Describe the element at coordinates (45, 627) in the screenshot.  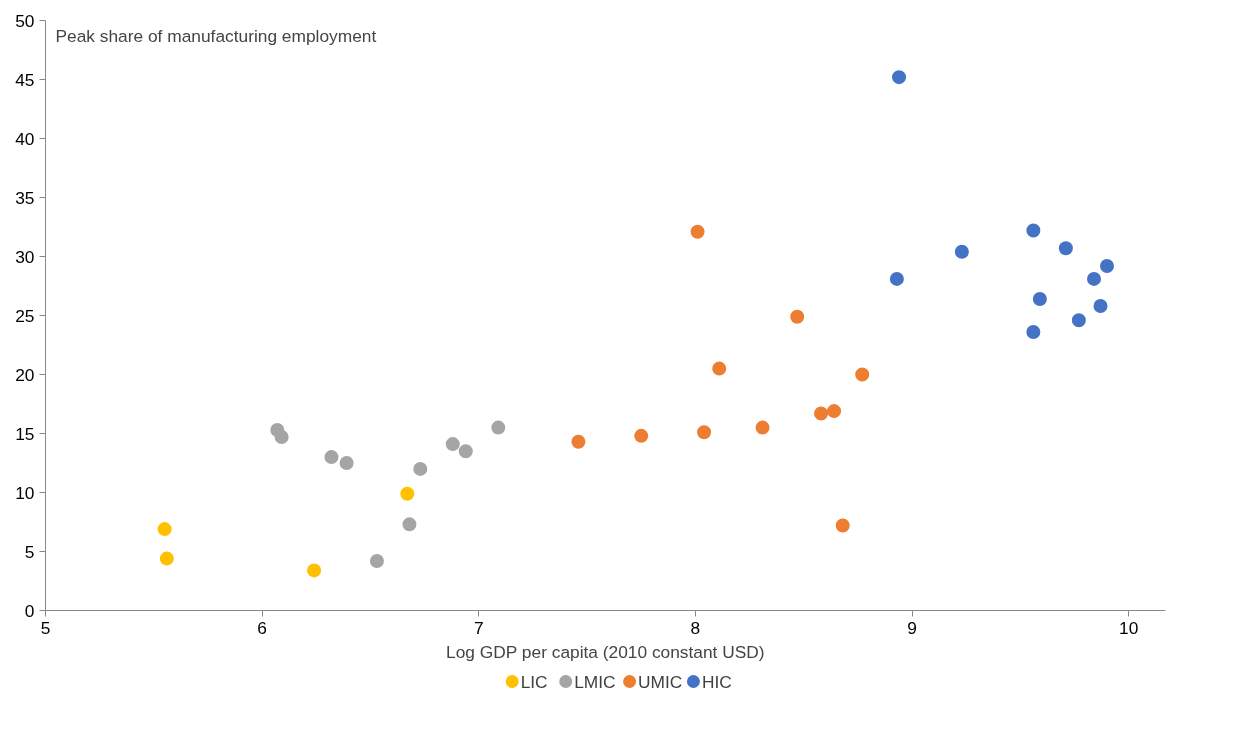
I see `x-tick-label: 5` at that location.